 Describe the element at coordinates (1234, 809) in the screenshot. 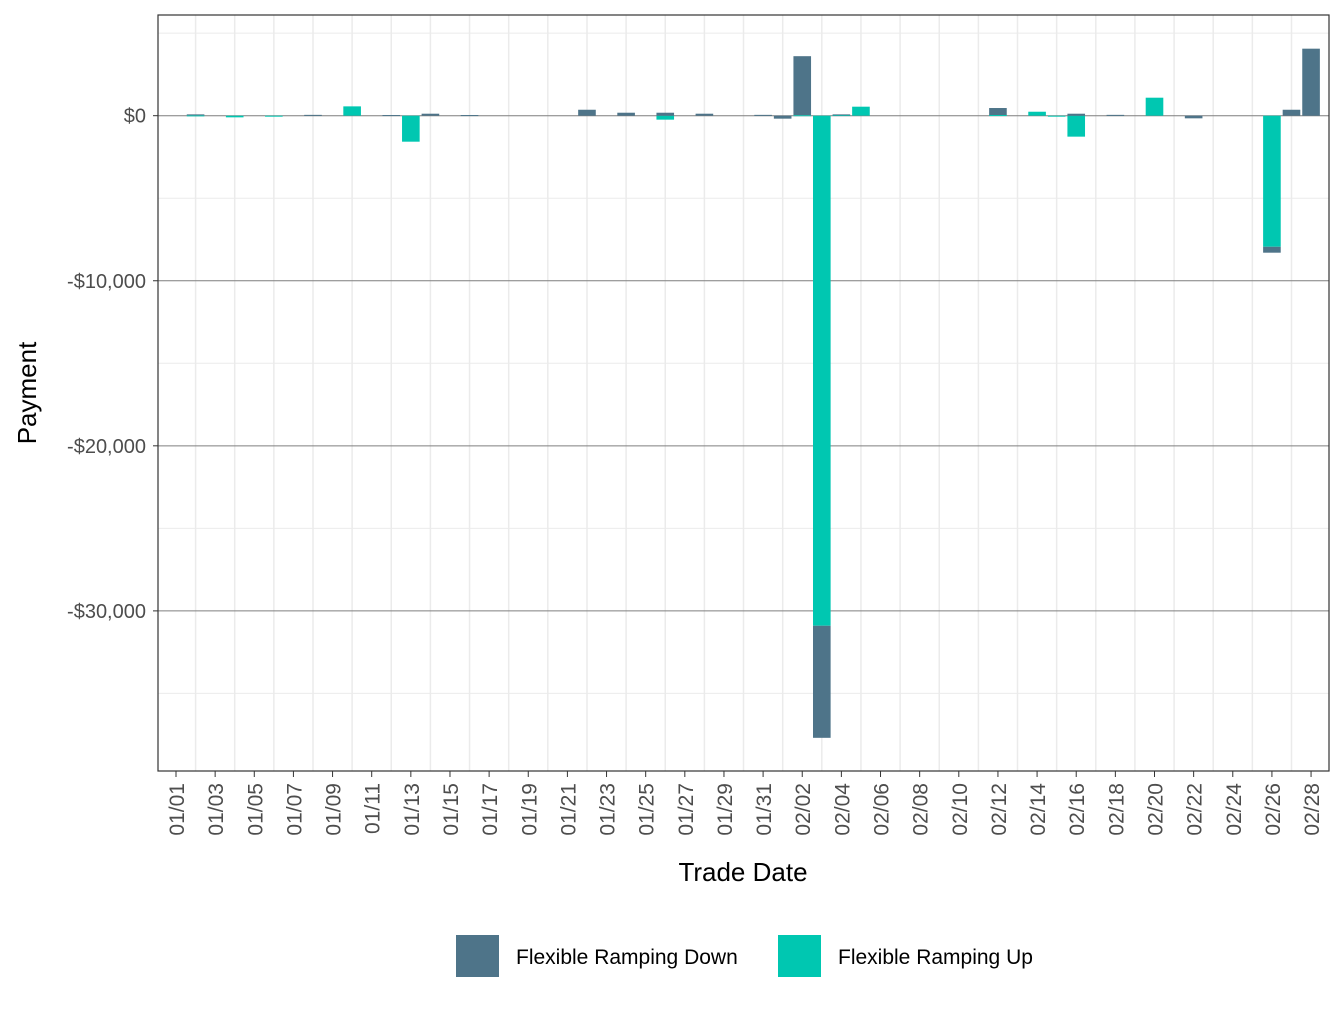

I see `x-tick-label: 02/24` at that location.